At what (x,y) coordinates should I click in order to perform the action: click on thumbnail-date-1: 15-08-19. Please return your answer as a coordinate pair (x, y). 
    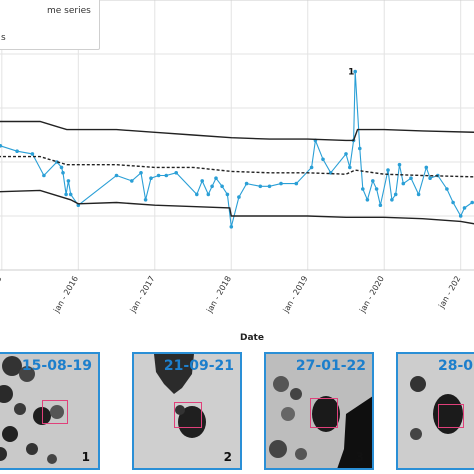
    Looking at the image, I should click on (56, 366).